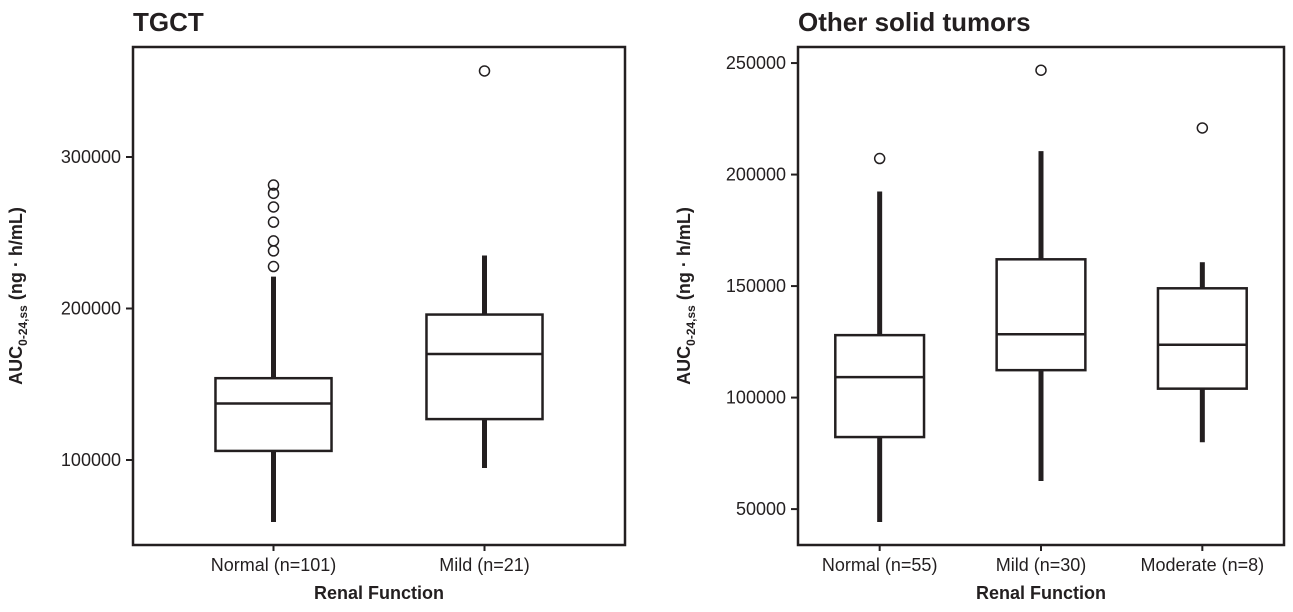 The height and width of the screenshot is (612, 1293). What do you see at coordinates (274, 565) in the screenshot?
I see `x-tick-label: Normal (n=101)` at bounding box center [274, 565].